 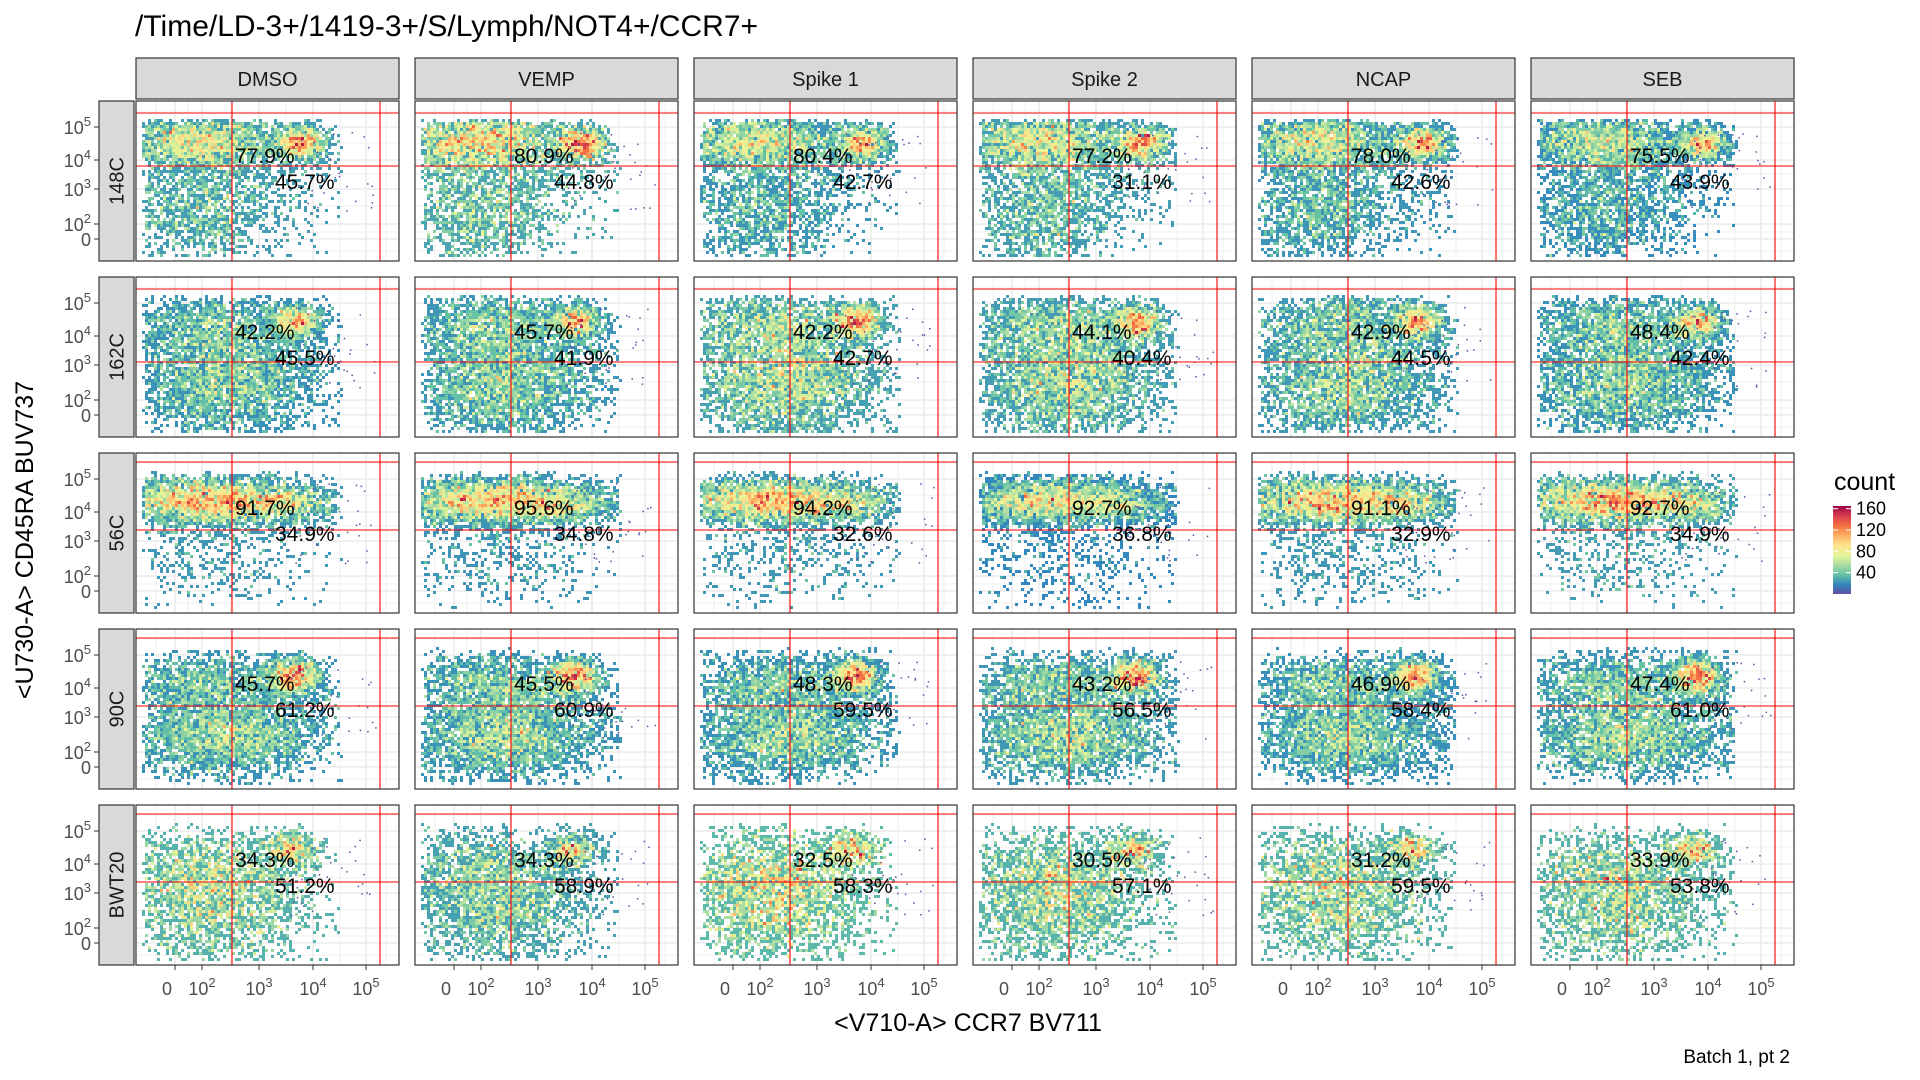 I want to click on y-tick-label: 10³, so click(x=77, y=364).